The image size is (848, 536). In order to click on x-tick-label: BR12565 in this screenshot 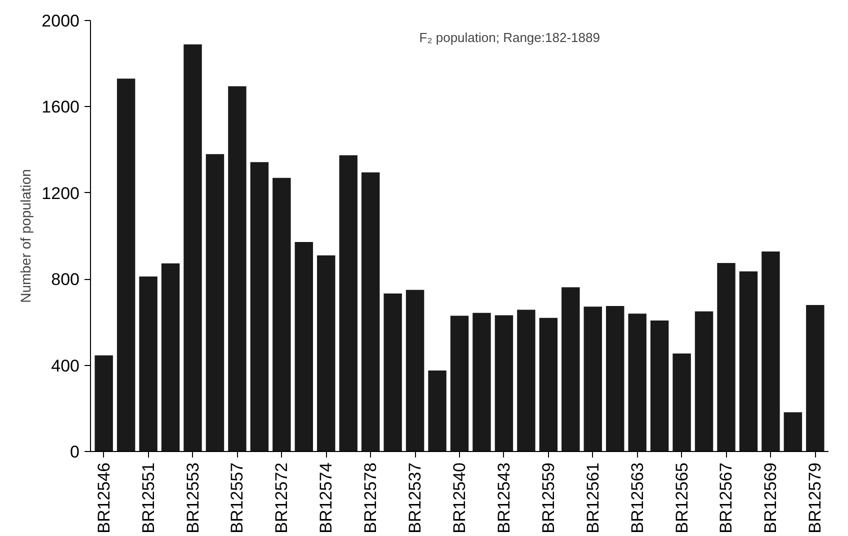, I will do `click(682, 498)`.